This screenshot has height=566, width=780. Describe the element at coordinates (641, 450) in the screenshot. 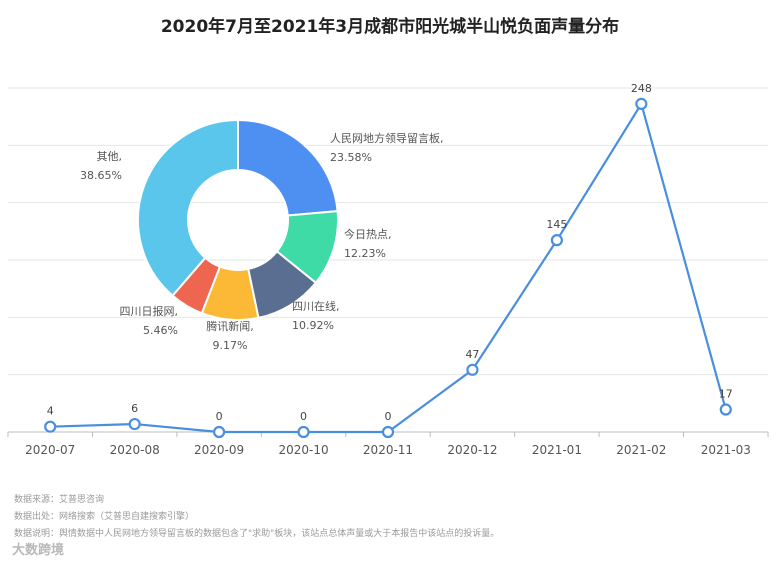

I see `x-tick-label: 2021-02` at that location.